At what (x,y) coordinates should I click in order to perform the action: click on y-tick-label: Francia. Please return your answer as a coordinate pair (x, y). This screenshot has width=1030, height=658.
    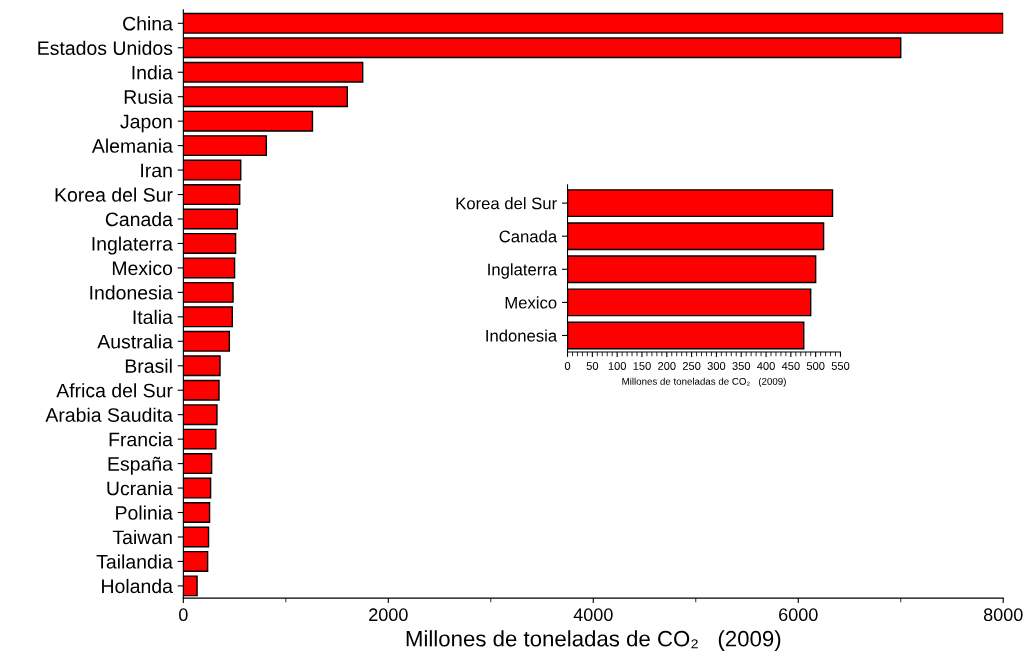
    Looking at the image, I should click on (141, 439).